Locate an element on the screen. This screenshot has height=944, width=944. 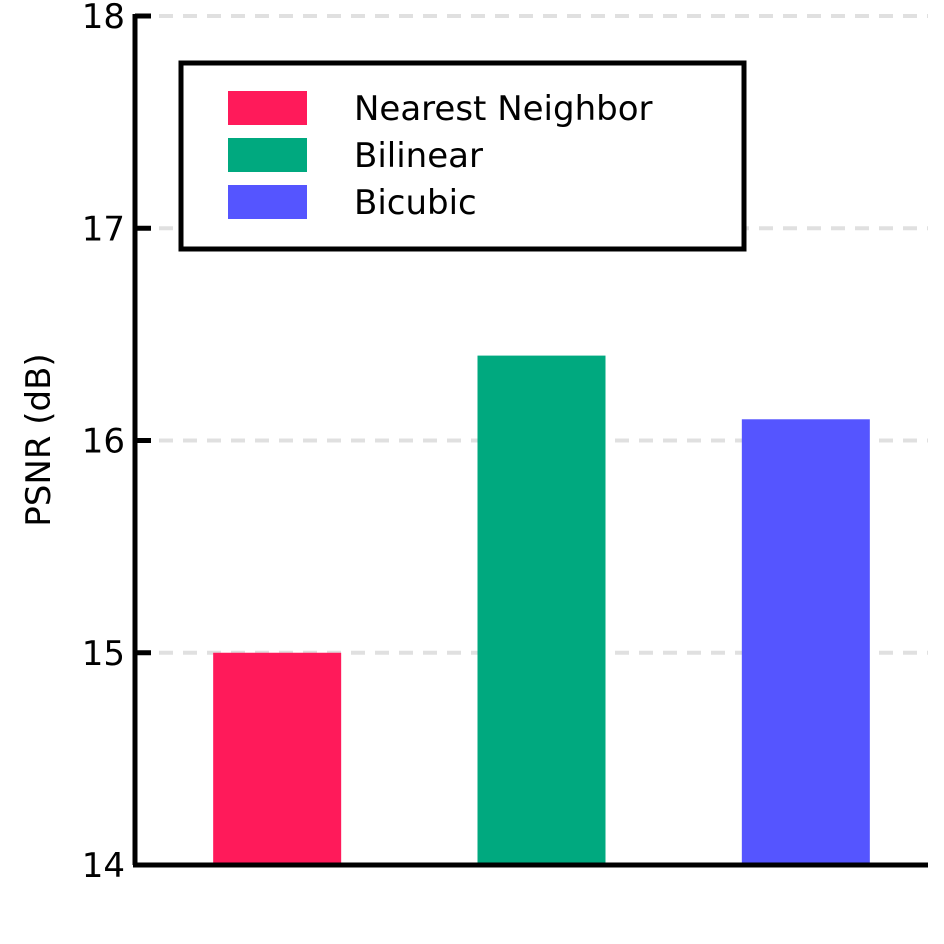
y-tick-label: 16 is located at coordinates (103, 442).